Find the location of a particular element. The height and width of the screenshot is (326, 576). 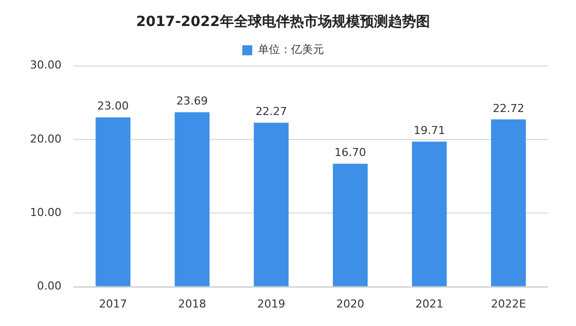

x-tick-label: 2020 is located at coordinates (350, 303).